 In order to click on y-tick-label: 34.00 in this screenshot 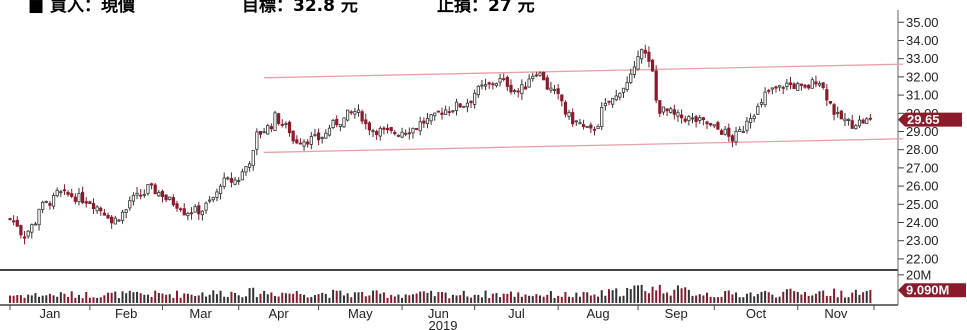, I will do `click(922, 40)`.